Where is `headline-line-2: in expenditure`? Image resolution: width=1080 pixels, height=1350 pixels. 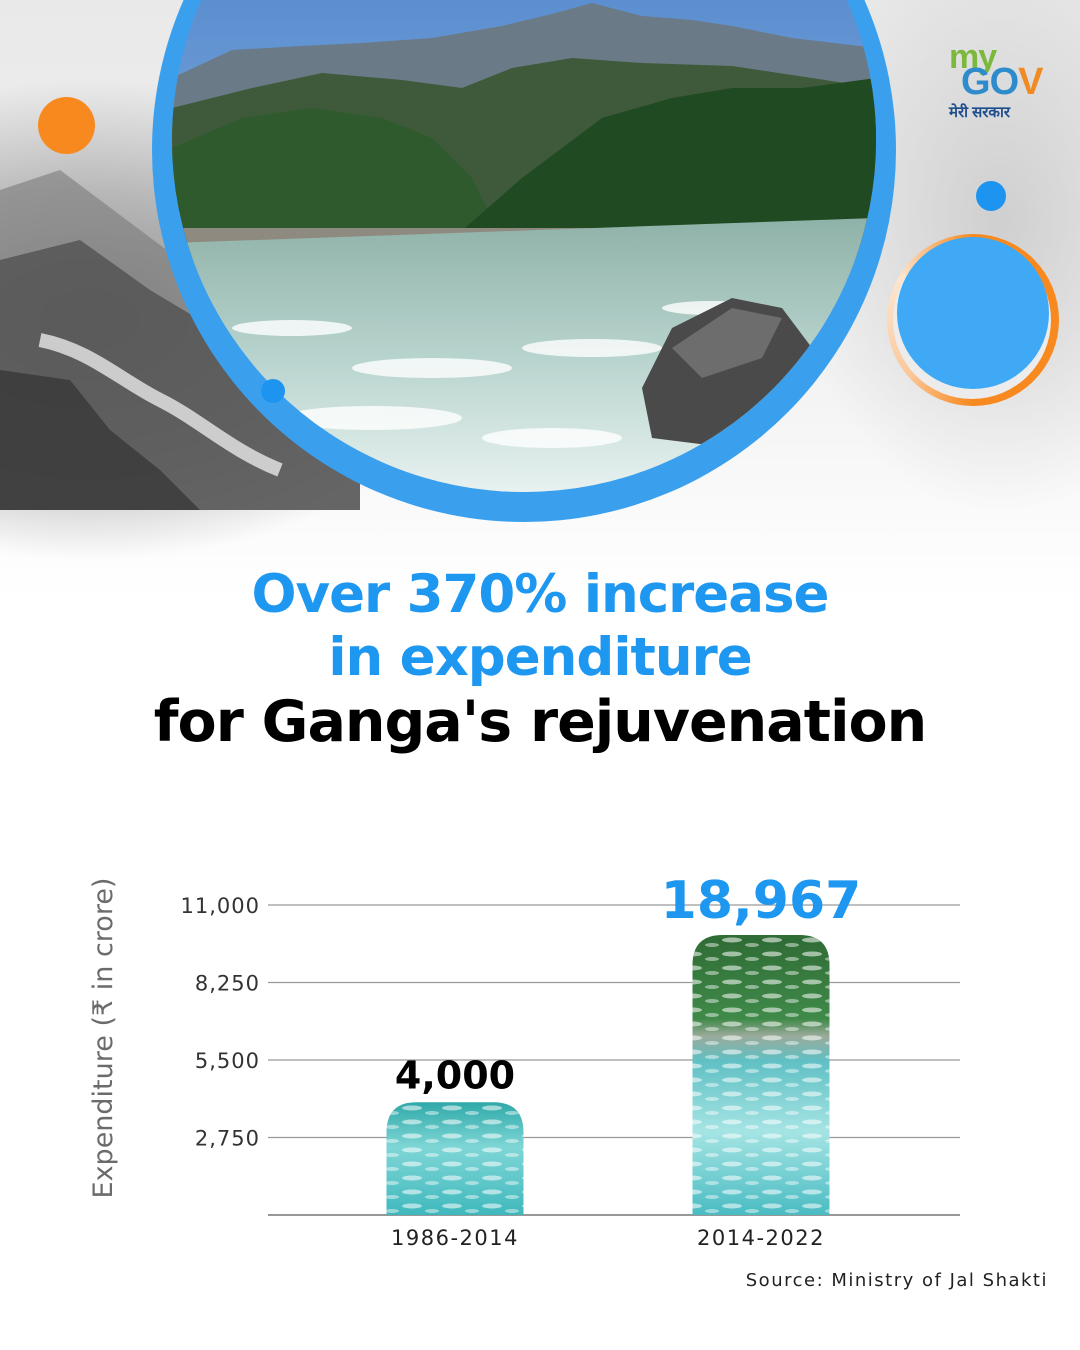 headline-line-2: in expenditure is located at coordinates (540, 657).